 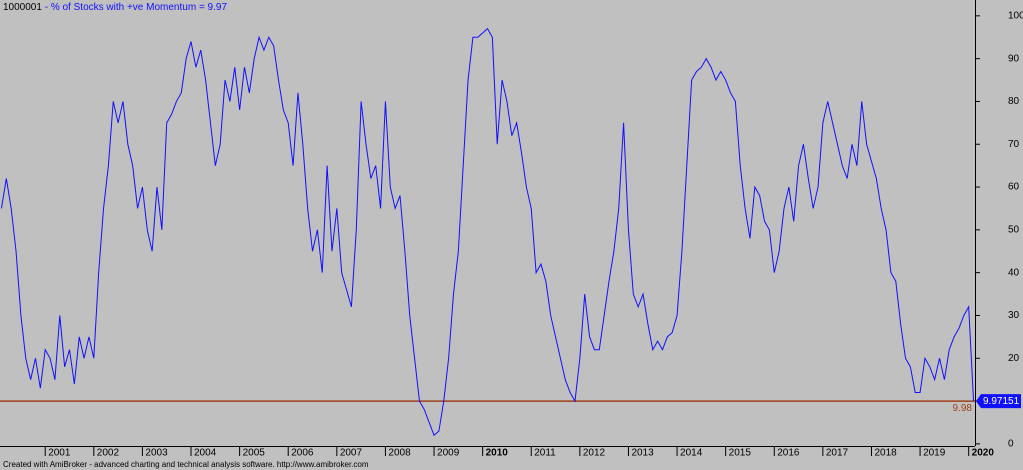 I want to click on y-tick-label: 50, so click(x=1014, y=229).